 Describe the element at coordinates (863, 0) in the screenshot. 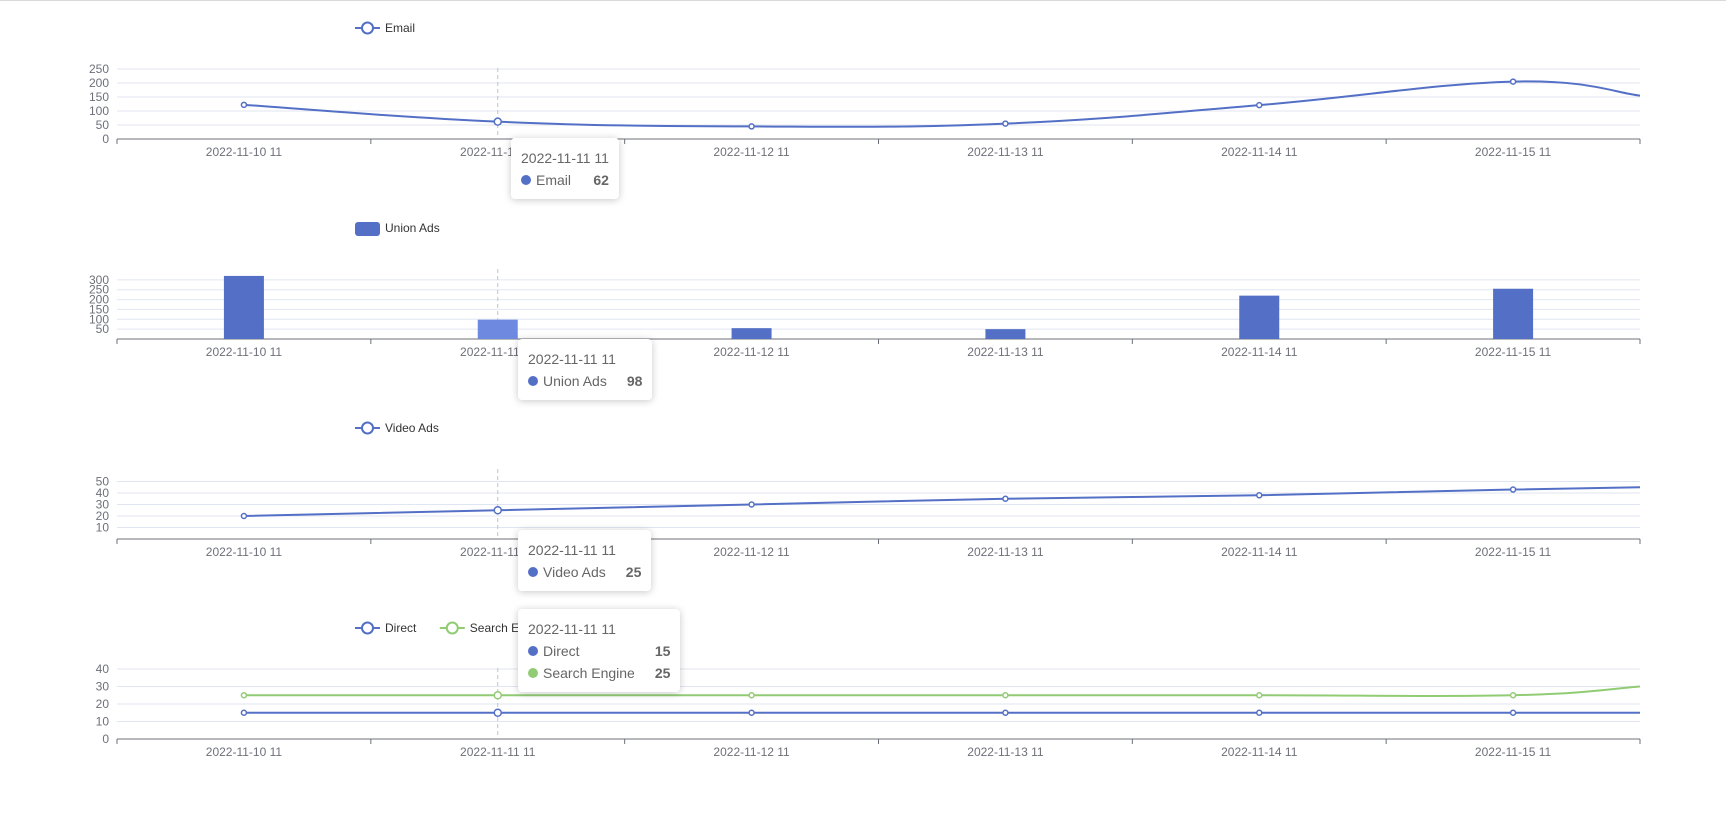

I see `top-divider` at that location.